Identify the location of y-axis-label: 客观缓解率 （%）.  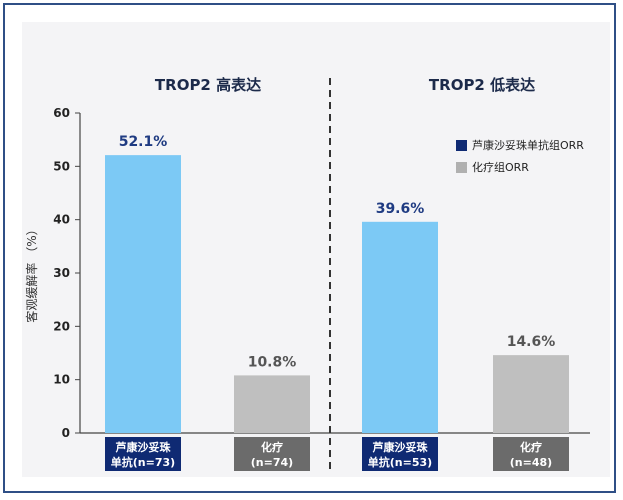
(31, 272).